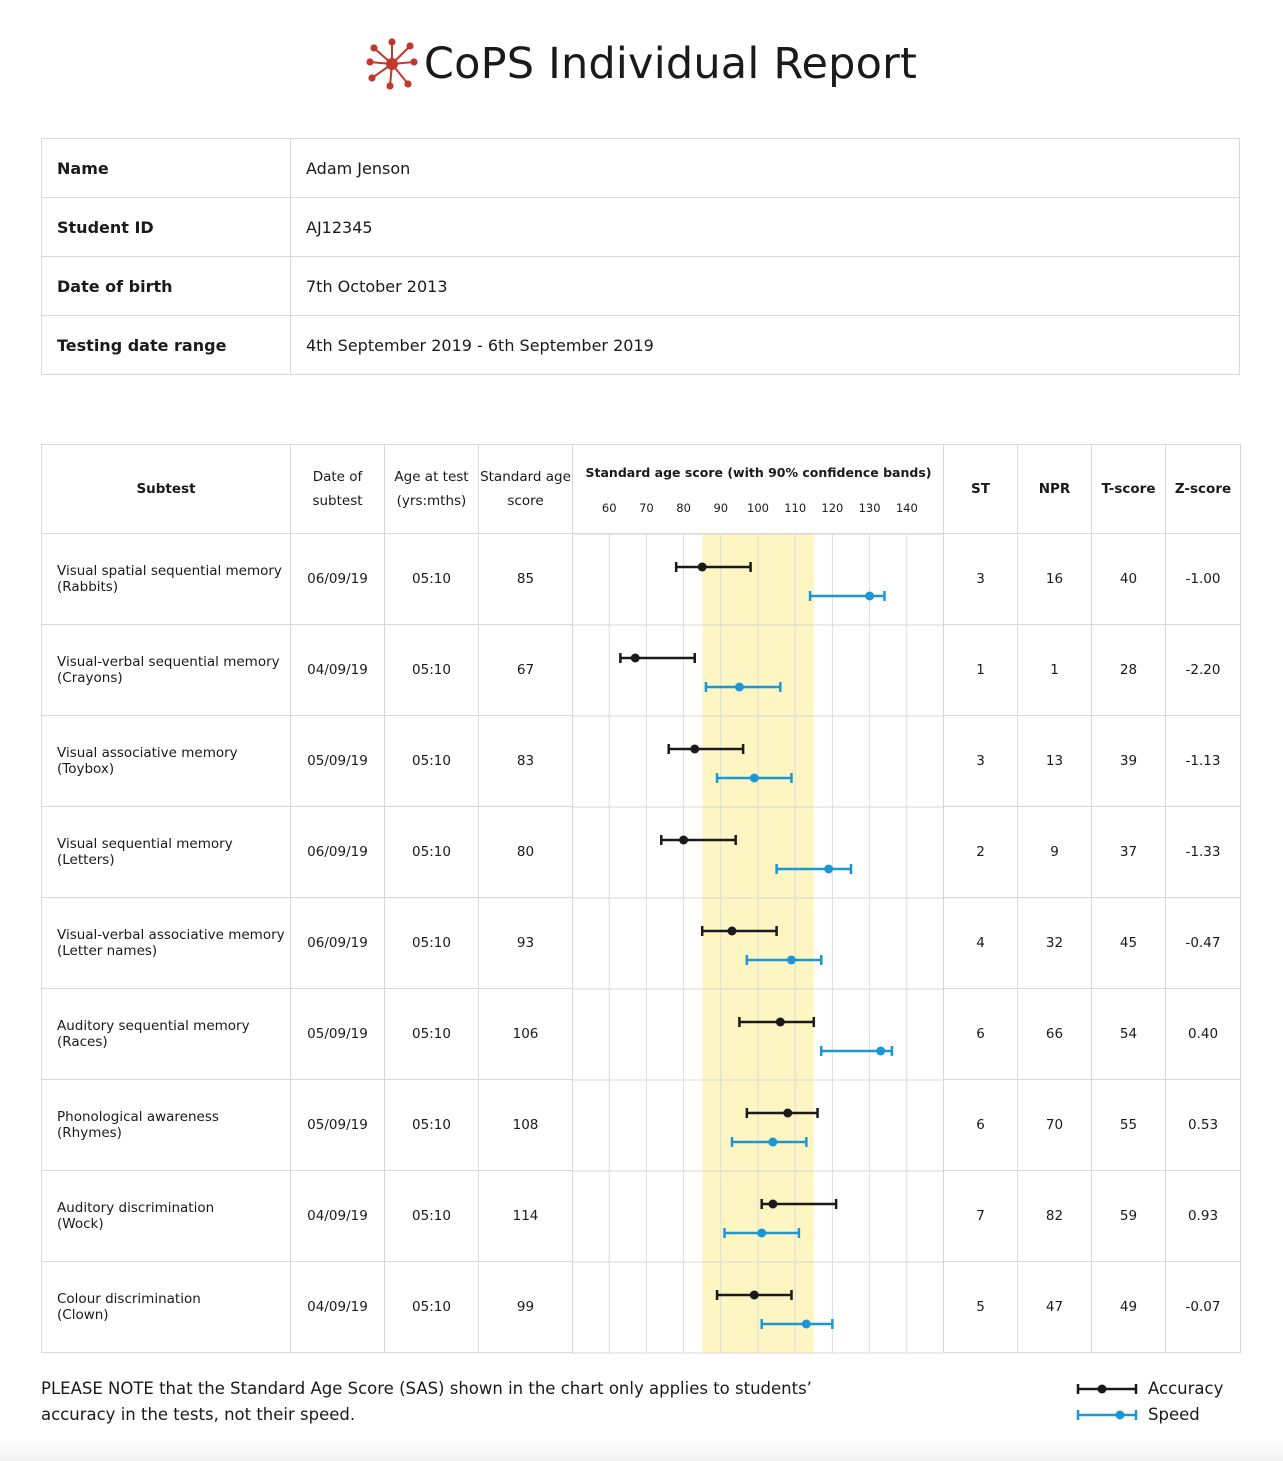 The width and height of the screenshot is (1283, 1461). What do you see at coordinates (525, 670) in the screenshot?
I see `sas-cell: 67` at bounding box center [525, 670].